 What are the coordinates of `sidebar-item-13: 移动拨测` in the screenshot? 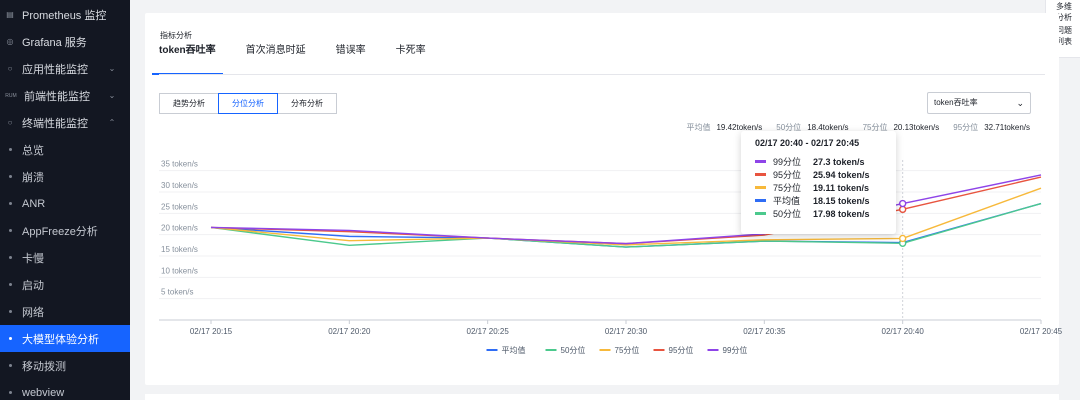 It's located at (65, 365).